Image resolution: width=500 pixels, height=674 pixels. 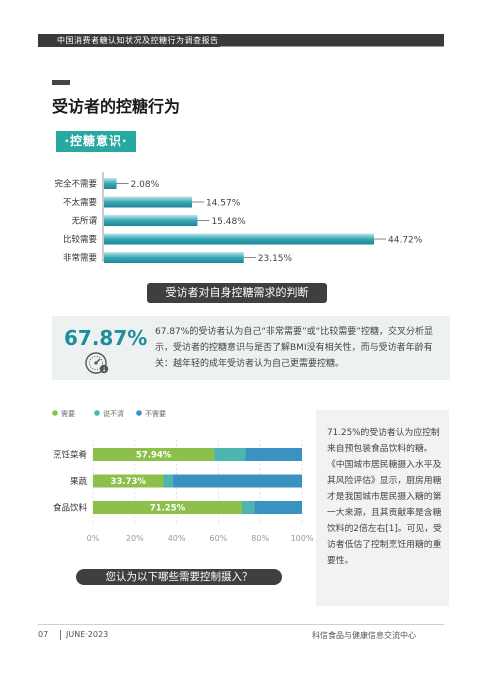 What do you see at coordinates (70, 455) in the screenshot?
I see `stack-category-label: 烹饪菜肴` at bounding box center [70, 455].